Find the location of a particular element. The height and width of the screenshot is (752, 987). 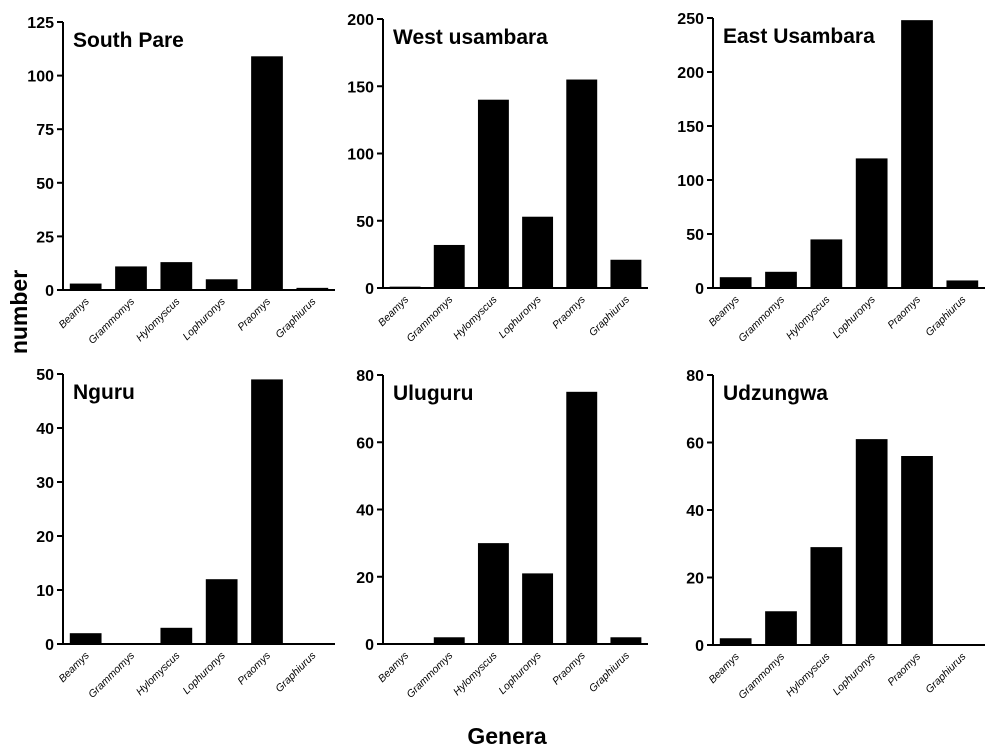

panel-title: Nguru is located at coordinates (104, 392).